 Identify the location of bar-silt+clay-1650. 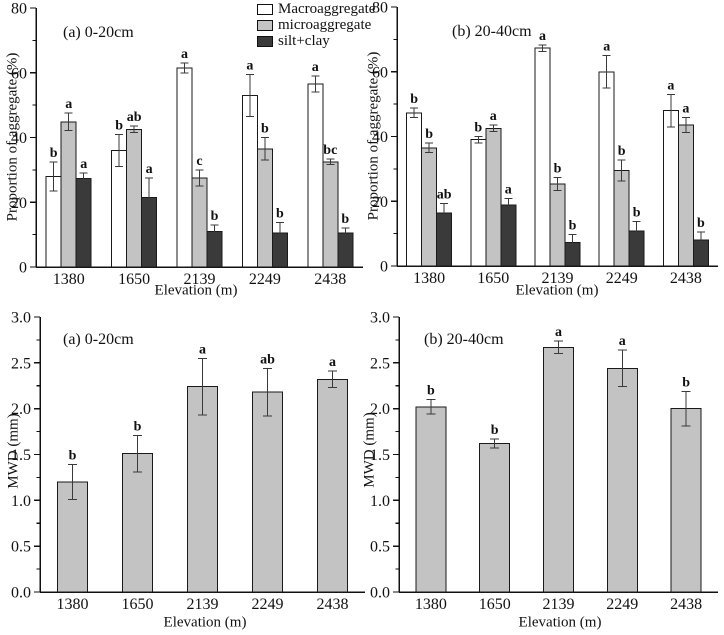
(508, 235).